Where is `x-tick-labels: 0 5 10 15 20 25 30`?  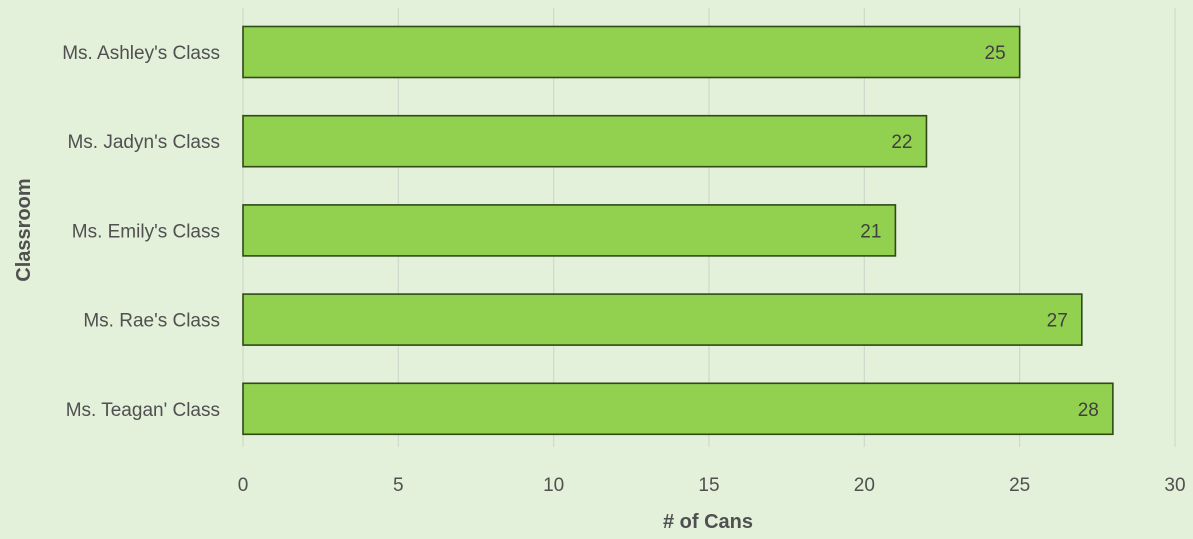
x-tick-labels: 0 5 10 15 20 25 30 is located at coordinates (712, 485).